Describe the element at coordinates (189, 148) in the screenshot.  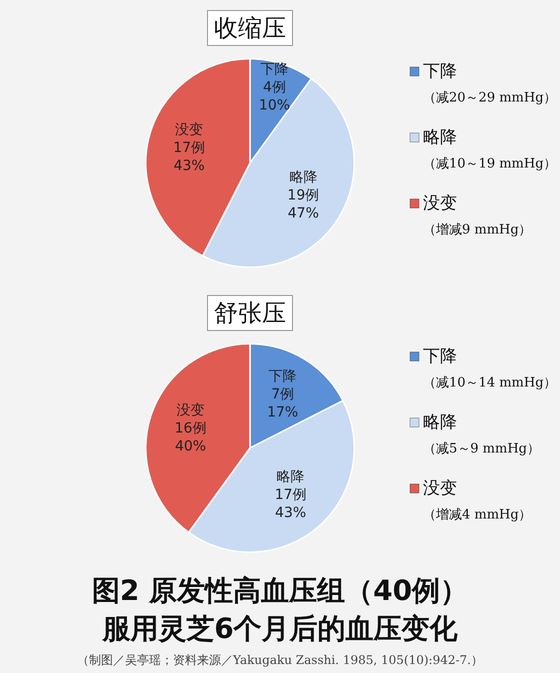
I see `data-label: 没变 17例 43%` at that location.